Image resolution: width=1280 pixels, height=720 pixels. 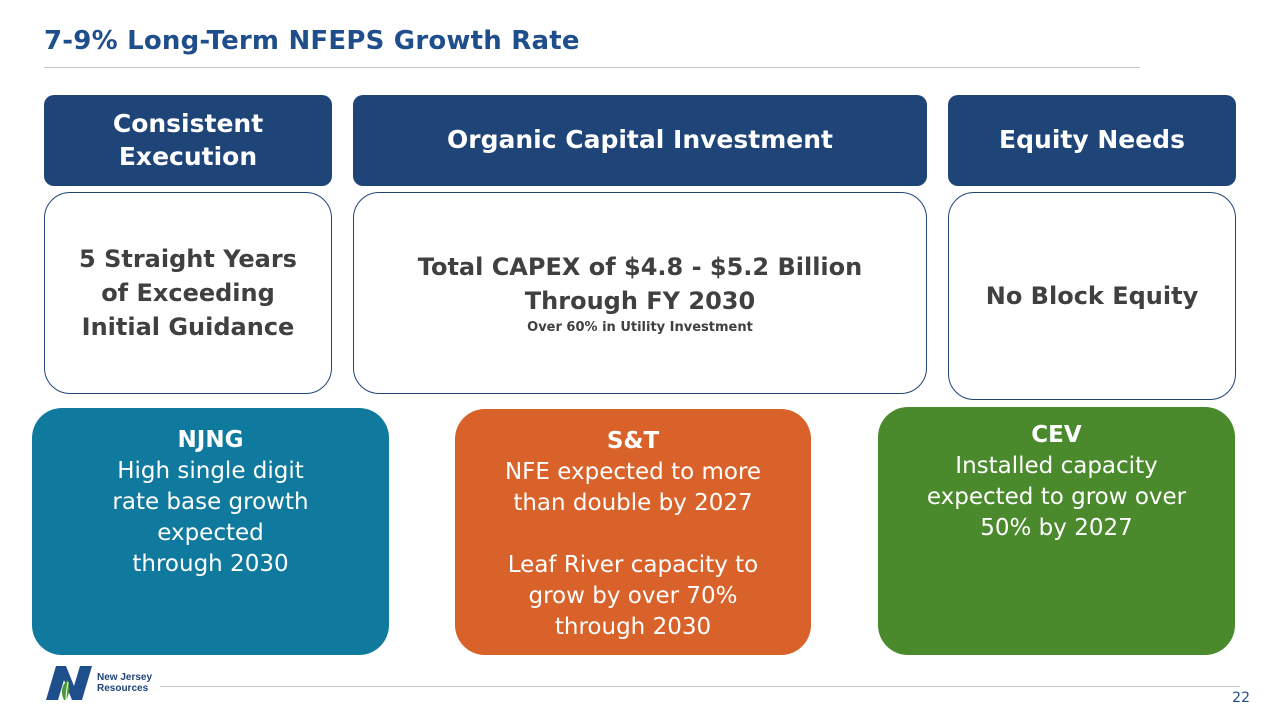 I want to click on header-equity-needs: Equity Needs, so click(x=1092, y=140).